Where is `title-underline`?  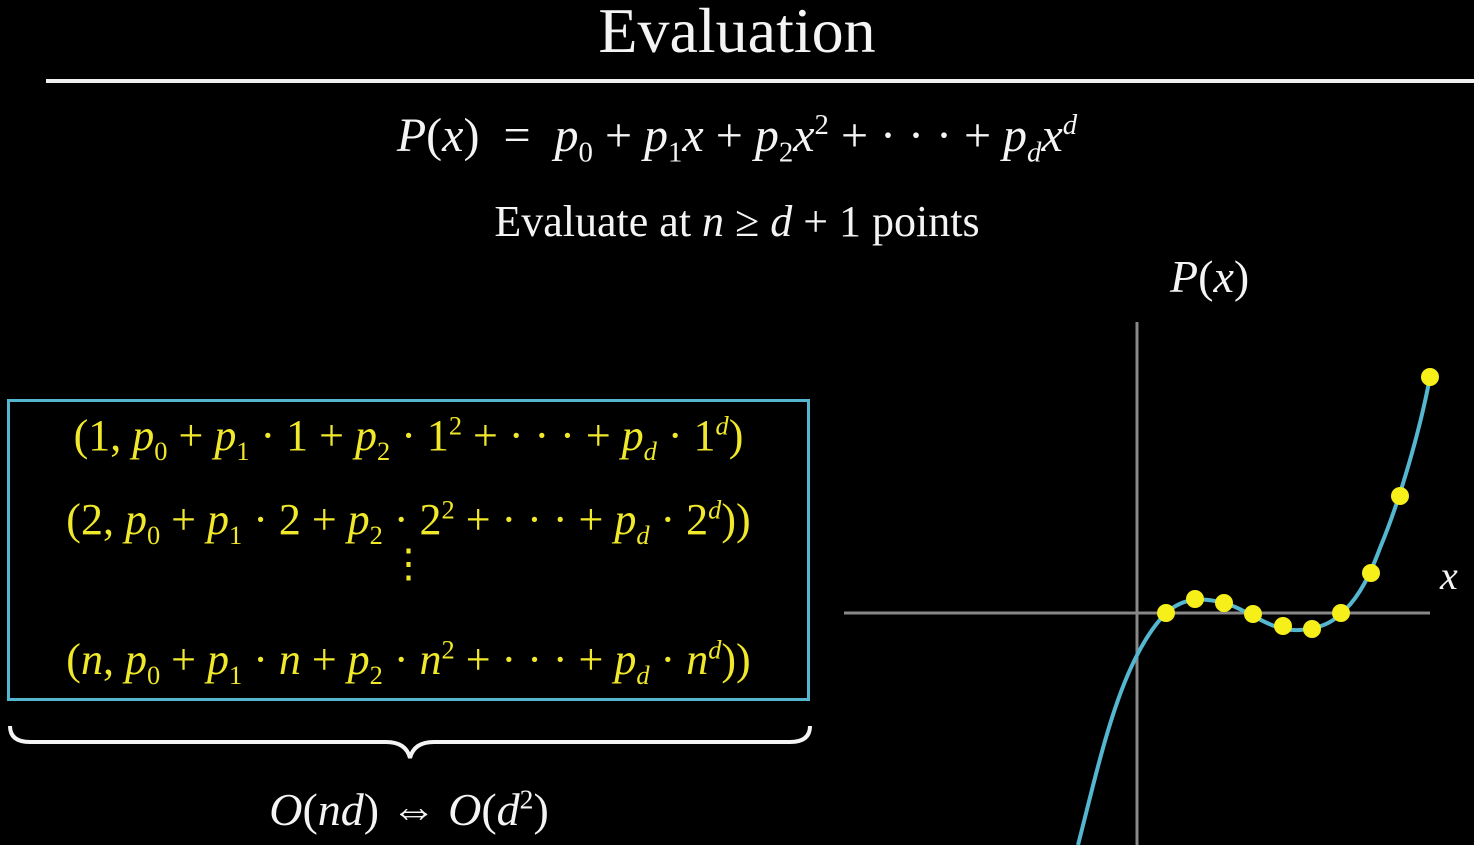
title-underline is located at coordinates (760, 81).